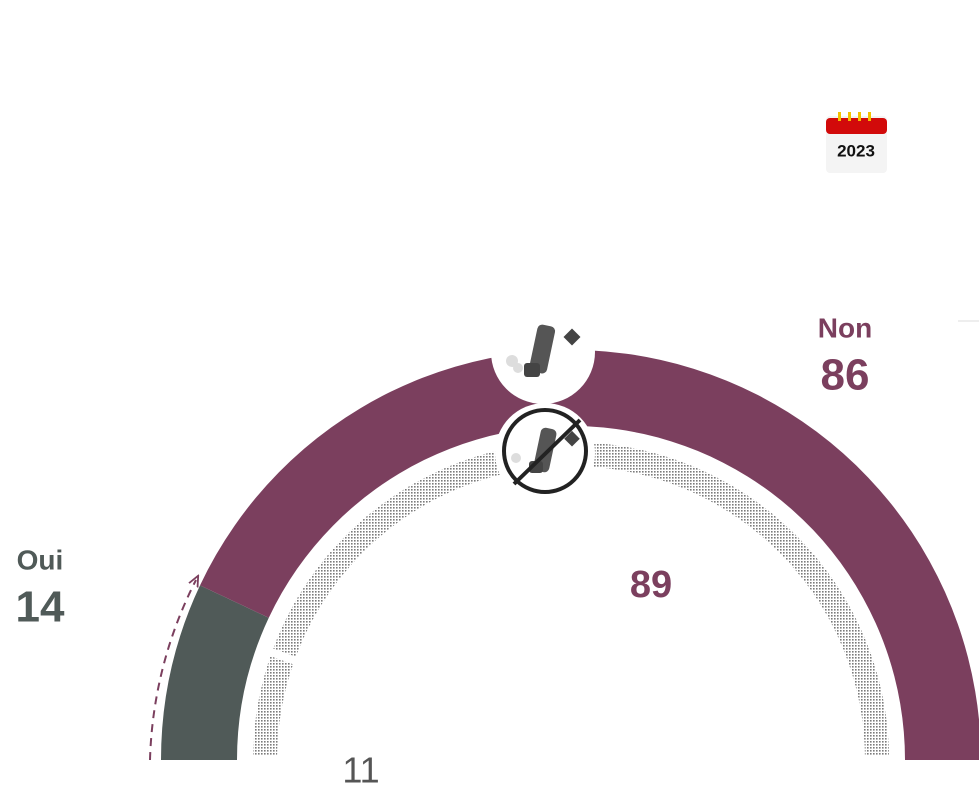 The image size is (979, 791). I want to click on inhaler-icon, so click(543, 350).